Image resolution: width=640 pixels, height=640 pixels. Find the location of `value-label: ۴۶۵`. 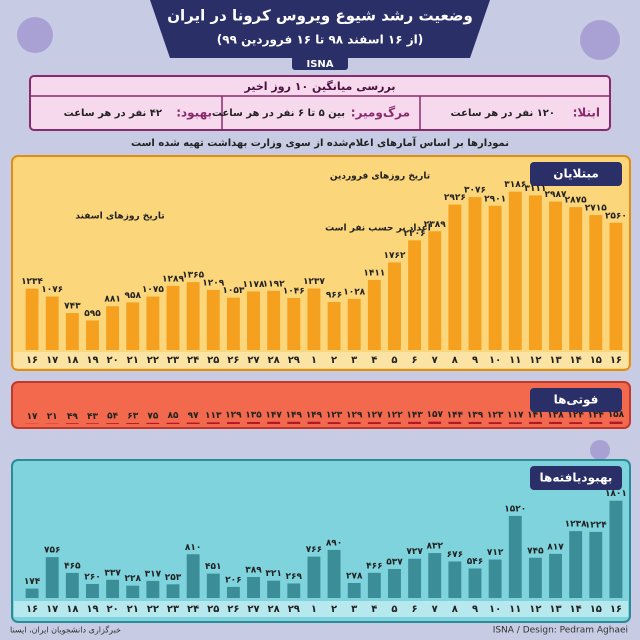

value-label: ۴۶۵ is located at coordinates (72, 566).